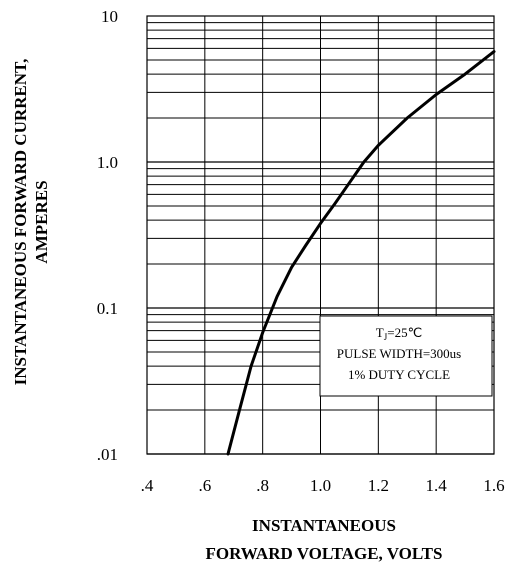 This screenshot has height=569, width=507. Describe the element at coordinates (493, 485) in the screenshot. I see `x-tick-label: 1.6` at that location.